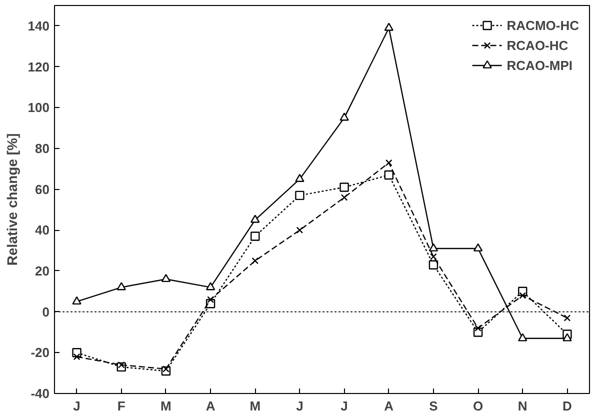  Describe the element at coordinates (42, 148) in the screenshot. I see `y-tick-label: 80` at that location.